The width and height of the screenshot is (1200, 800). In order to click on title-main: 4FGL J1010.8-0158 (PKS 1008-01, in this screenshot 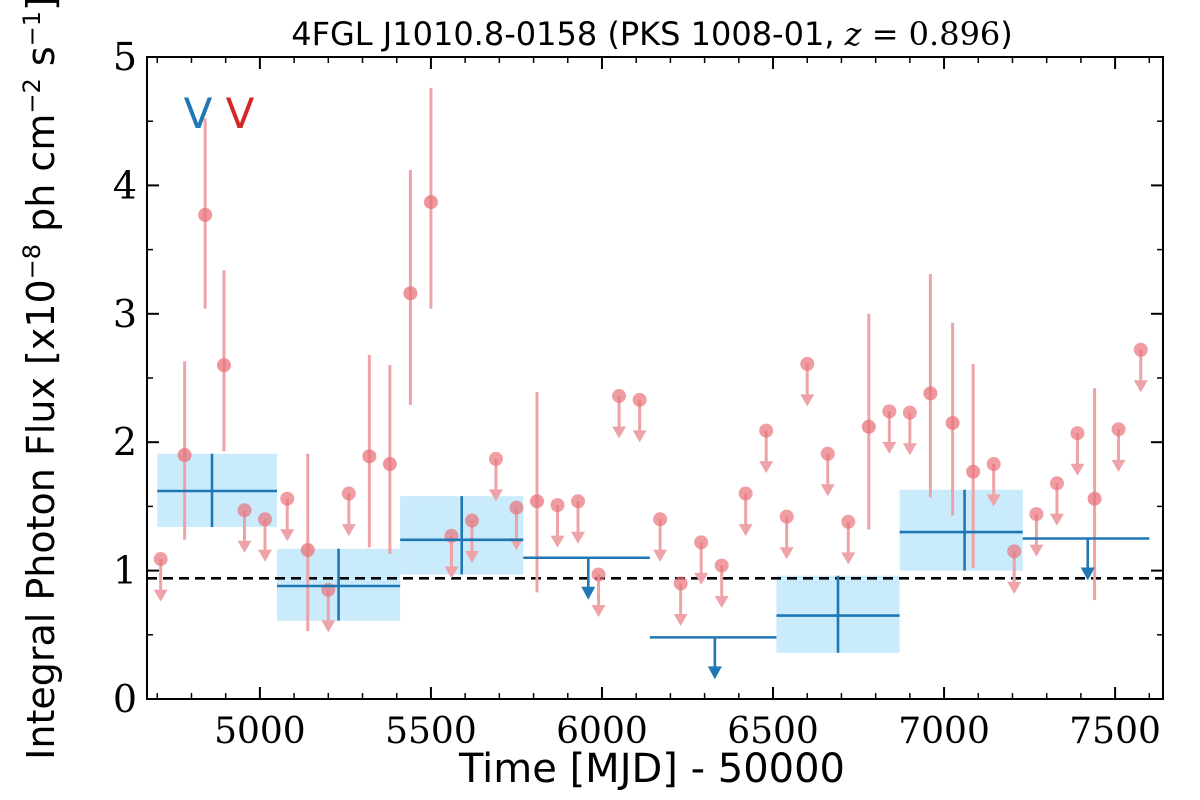, I will do `click(567, 34)`.